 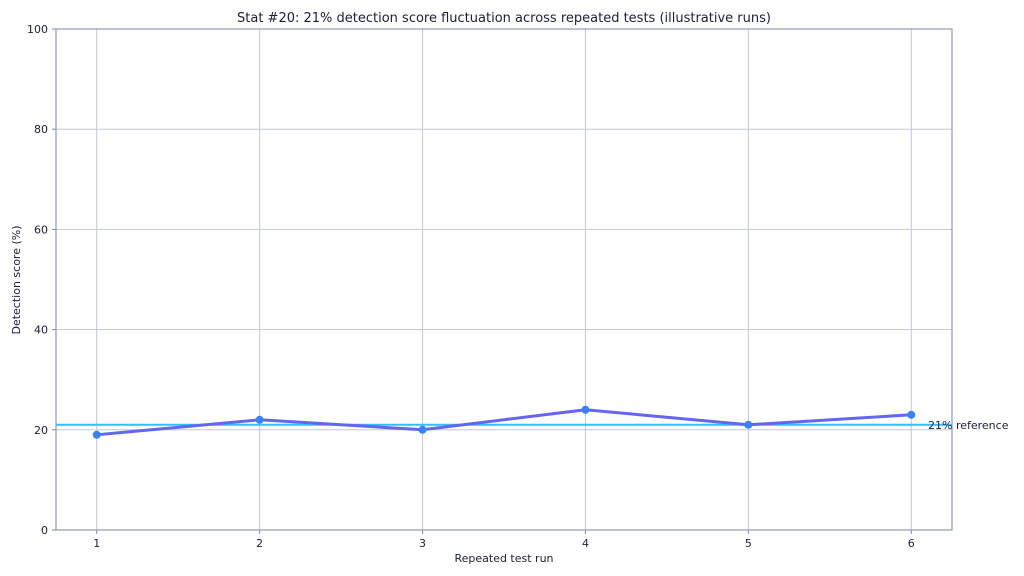 What do you see at coordinates (748, 543) in the screenshot?
I see `x-tick-label: 5` at bounding box center [748, 543].